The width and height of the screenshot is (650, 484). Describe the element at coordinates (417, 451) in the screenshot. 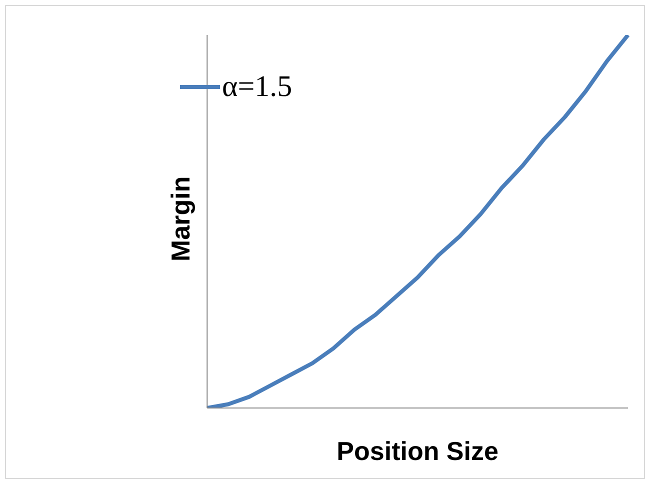

I see `x-axis-title: Position Size` at that location.